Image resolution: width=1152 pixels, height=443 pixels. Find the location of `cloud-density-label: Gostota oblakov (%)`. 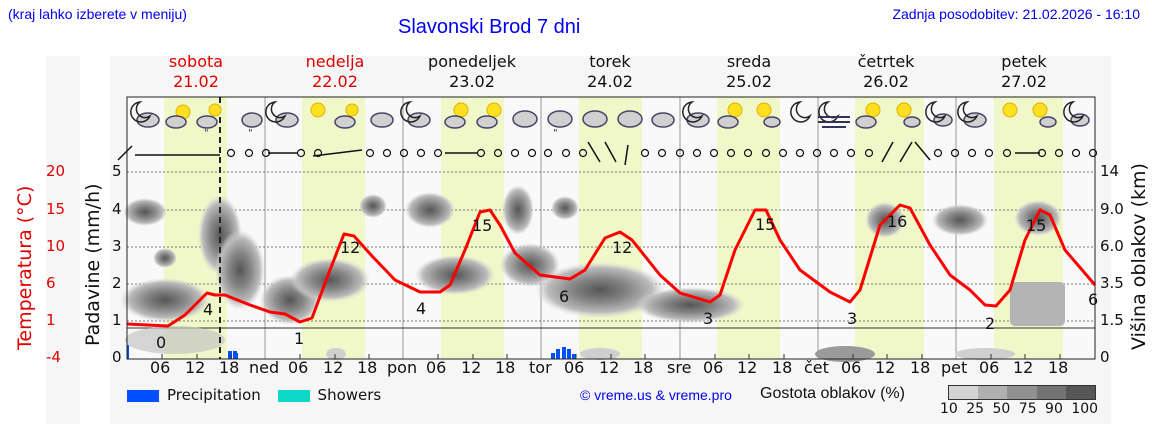

cloud-density-label: Gostota oblakov (%) is located at coordinates (832, 393).